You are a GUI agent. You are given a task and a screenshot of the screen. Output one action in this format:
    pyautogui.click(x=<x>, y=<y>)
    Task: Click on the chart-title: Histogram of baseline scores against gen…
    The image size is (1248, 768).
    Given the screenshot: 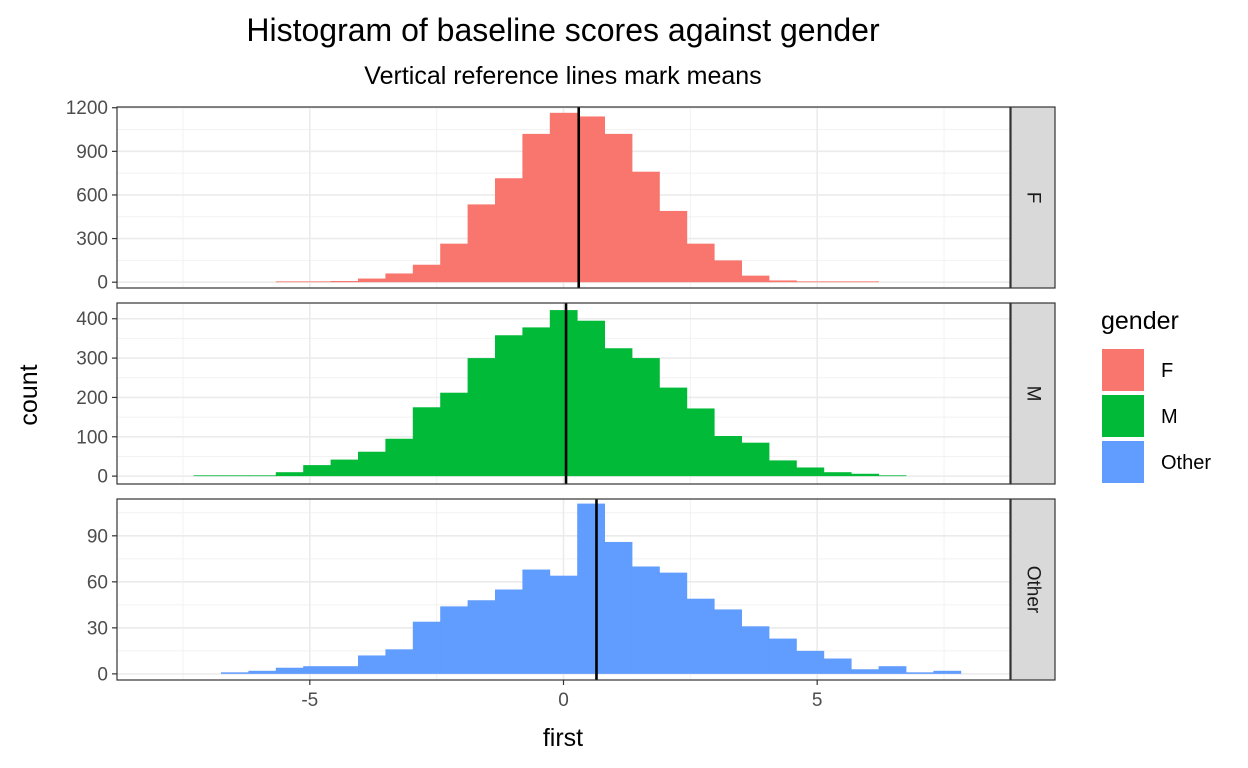 What is the action you would take?
    pyautogui.click(x=563, y=30)
    